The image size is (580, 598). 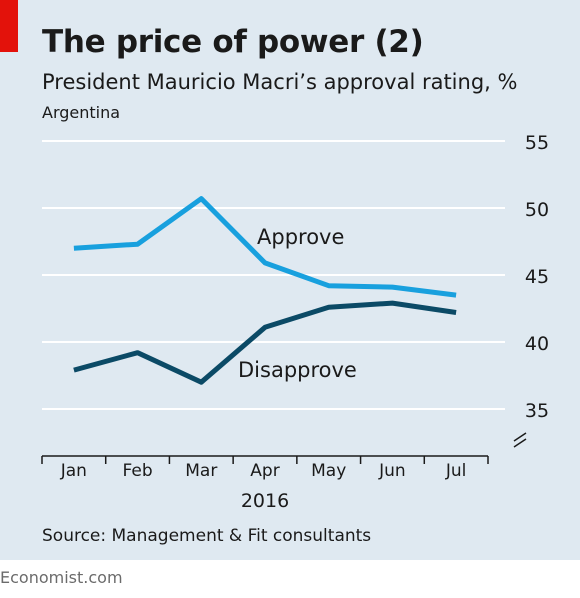 What do you see at coordinates (265, 501) in the screenshot?
I see `x-axis-label: 2016` at bounding box center [265, 501].